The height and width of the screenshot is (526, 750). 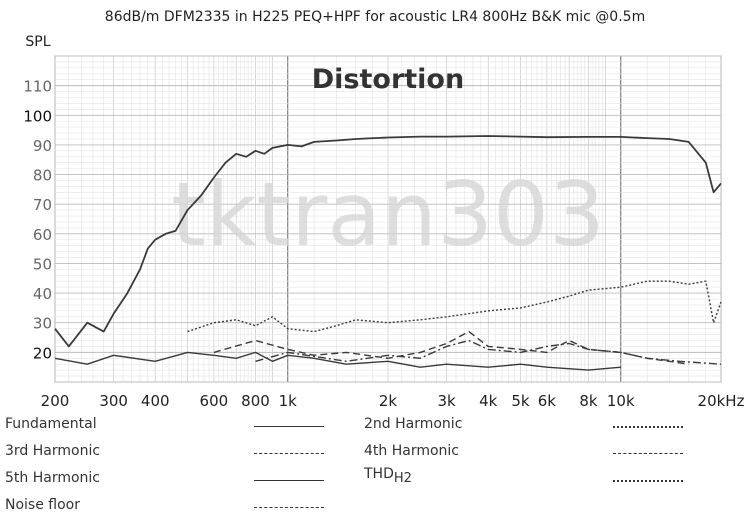 What do you see at coordinates (547, 401) in the screenshot?
I see `x-tick-label: 6k` at bounding box center [547, 401].